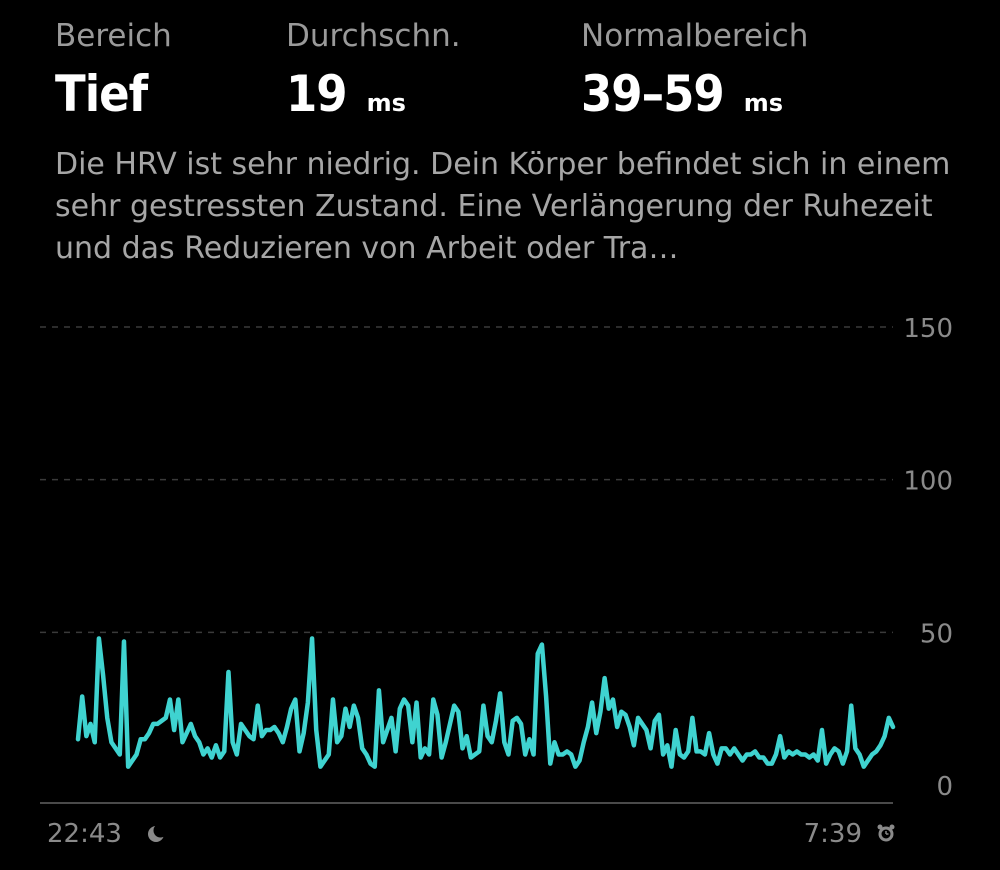  I want to click on average-unit: ms, so click(386, 103).